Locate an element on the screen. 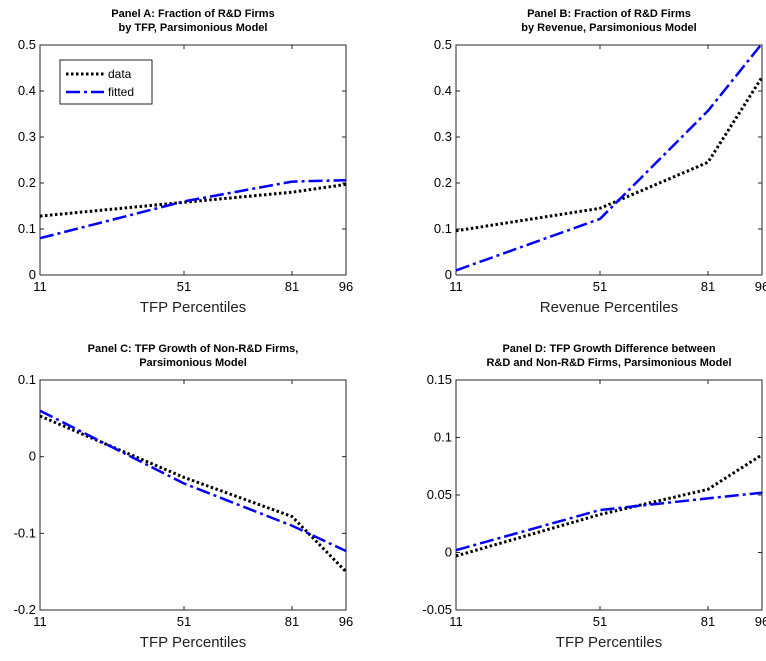  y-tick-label: -0.2 is located at coordinates (25, 609).